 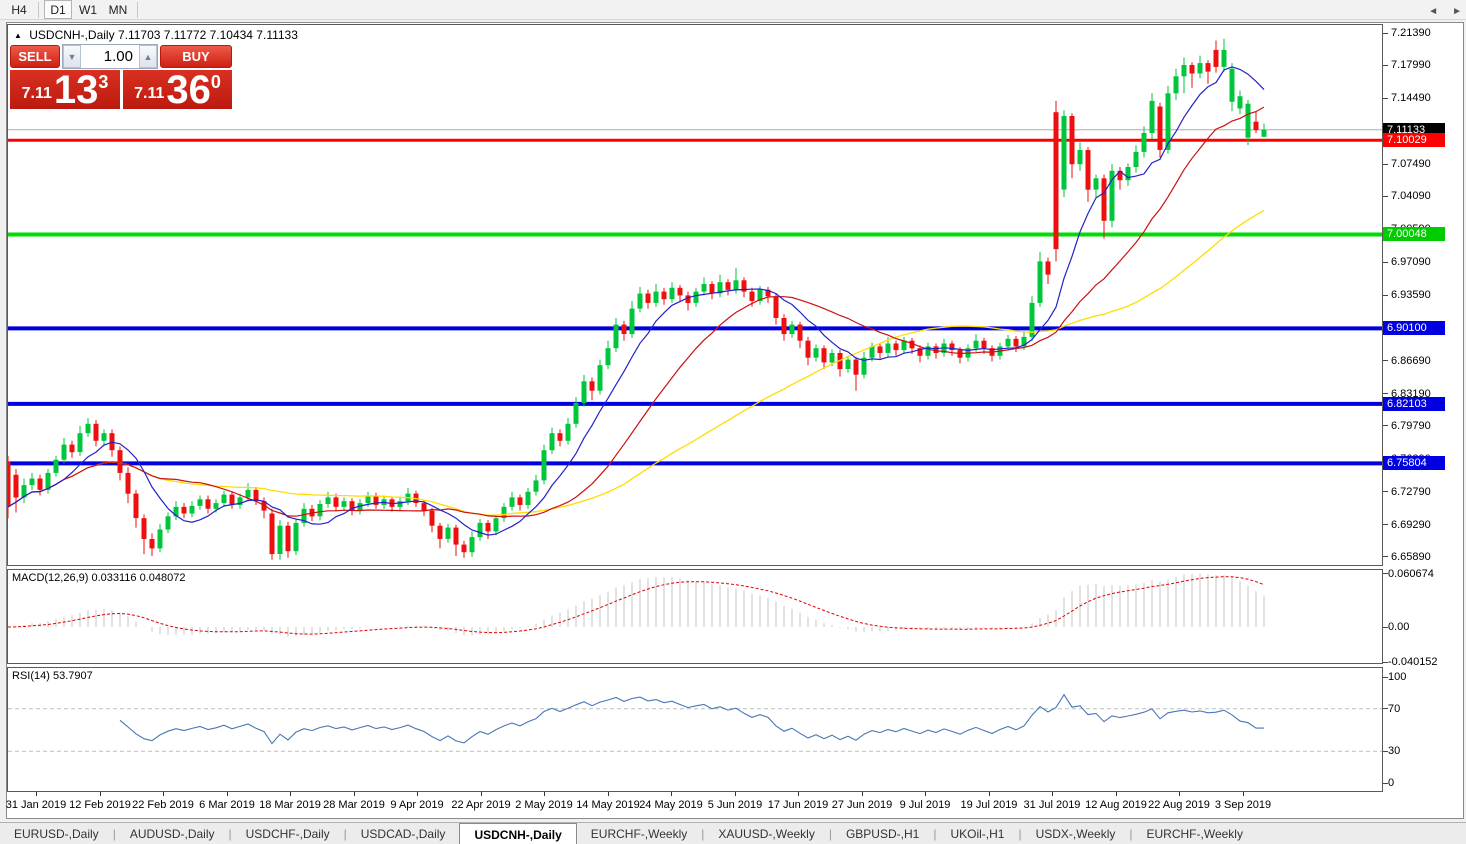 I want to click on sell-button: SELL, so click(x=35, y=56).